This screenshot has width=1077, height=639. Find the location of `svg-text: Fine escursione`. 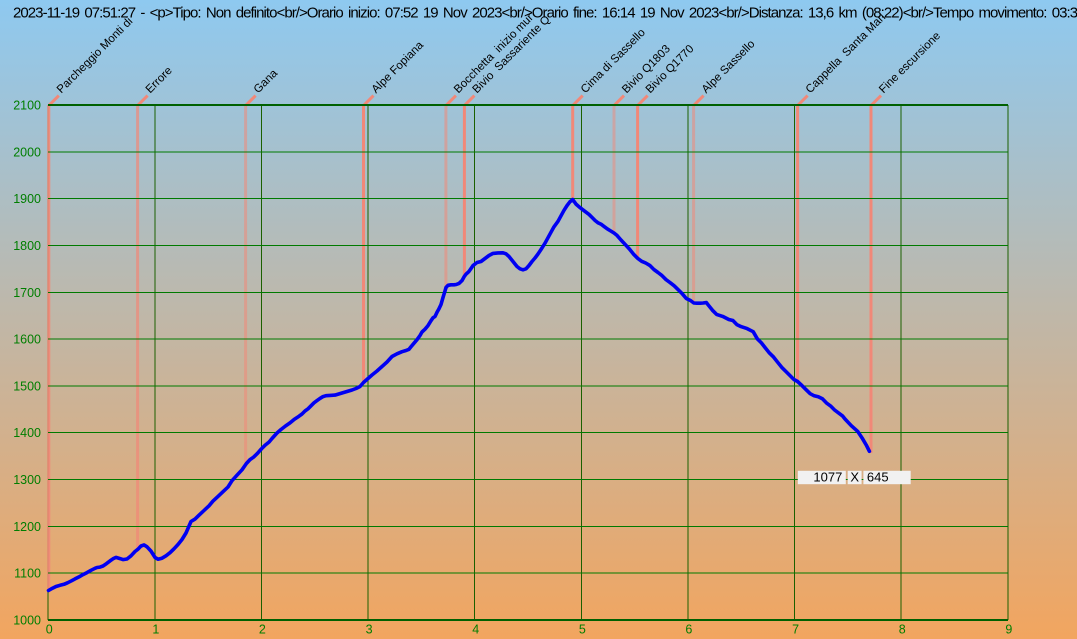

svg-text: Fine escursione is located at coordinates (910, 63).